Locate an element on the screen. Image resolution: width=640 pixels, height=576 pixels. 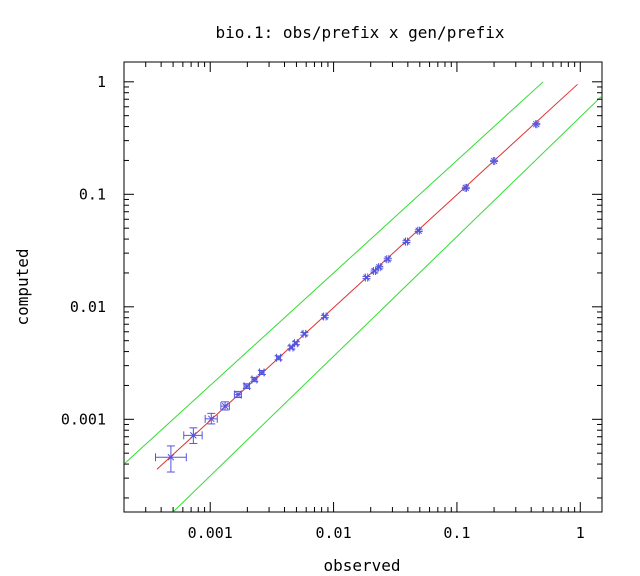
y-tick-label: 0.001 is located at coordinates (83, 419).